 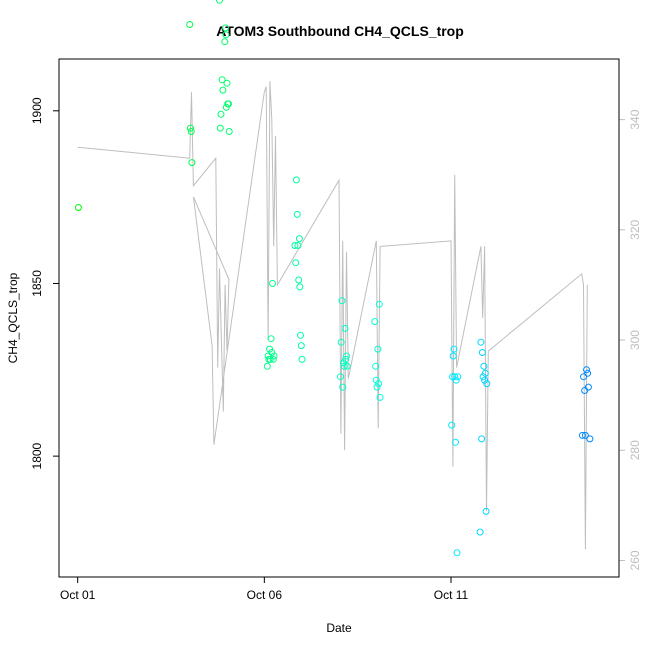 I want to click on x-tick-label: Oct 06, so click(x=265, y=595).